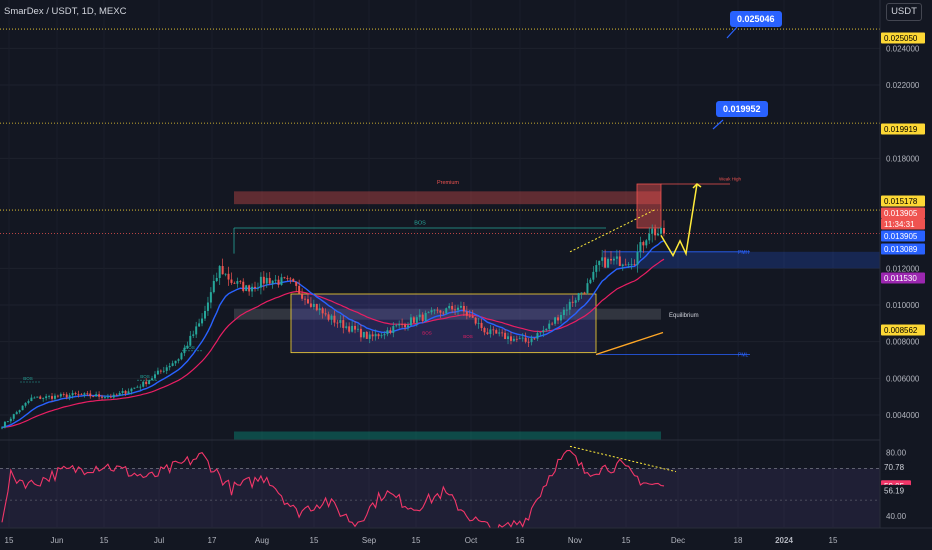  Describe the element at coordinates (190, 347) in the screenshot. I see `bos-label-small: BOS` at that location.